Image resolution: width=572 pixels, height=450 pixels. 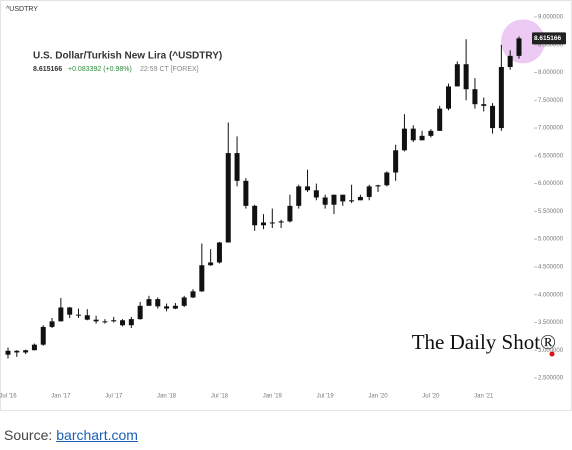 I want to click on x-tick-label: Jan '20, so click(x=378, y=397).